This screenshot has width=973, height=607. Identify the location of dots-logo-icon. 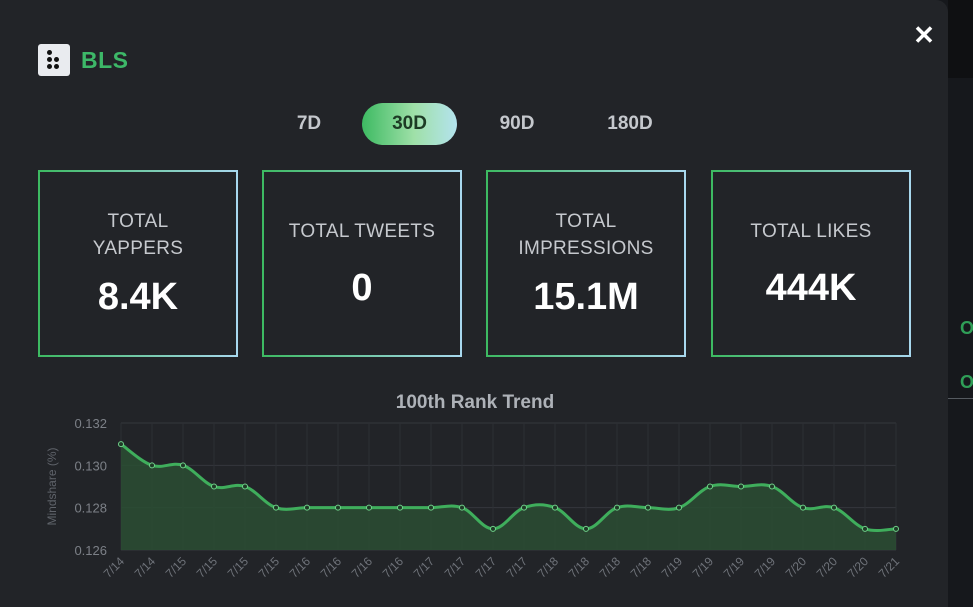
(54, 60).